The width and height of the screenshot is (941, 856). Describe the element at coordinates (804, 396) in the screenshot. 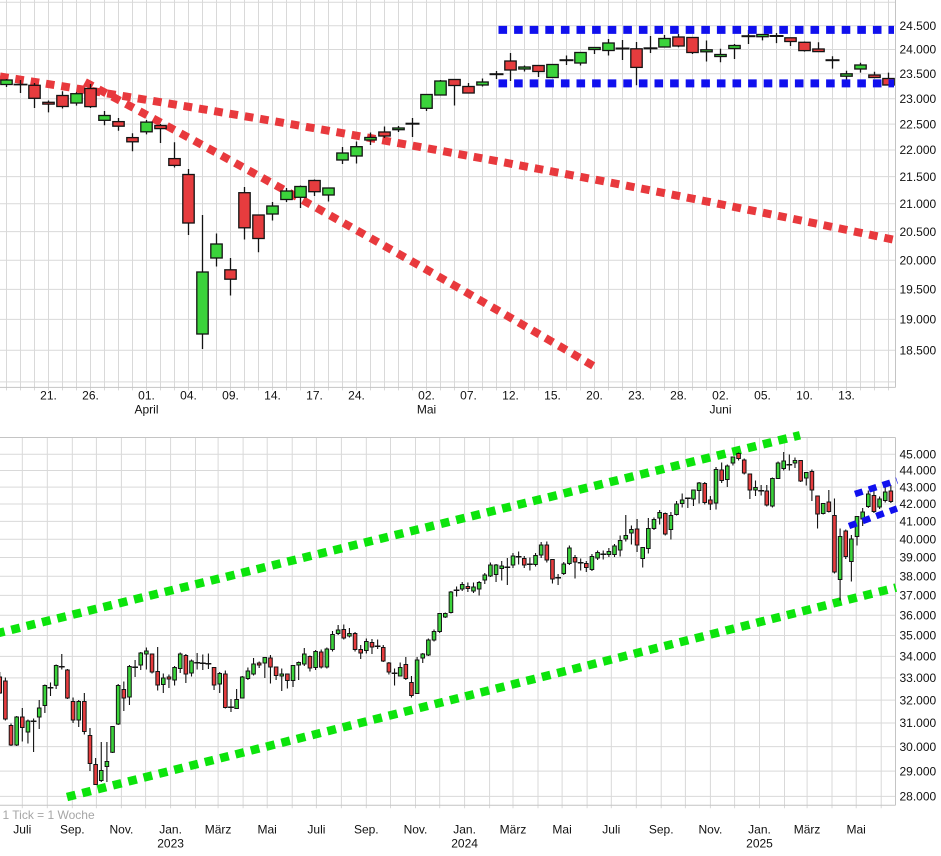

I see `svg-text: 10.` at that location.